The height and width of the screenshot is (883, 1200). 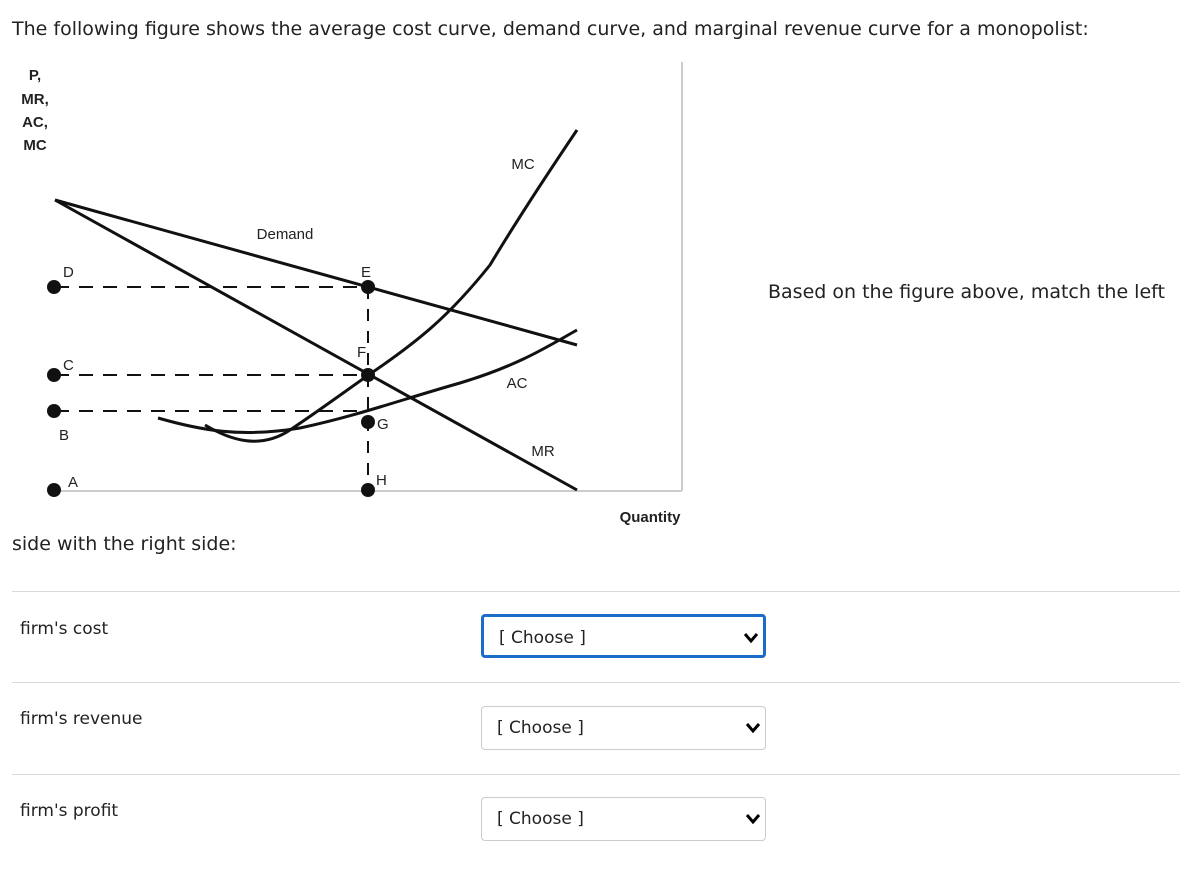 What do you see at coordinates (64, 435) in the screenshot?
I see `point-label: B` at bounding box center [64, 435].